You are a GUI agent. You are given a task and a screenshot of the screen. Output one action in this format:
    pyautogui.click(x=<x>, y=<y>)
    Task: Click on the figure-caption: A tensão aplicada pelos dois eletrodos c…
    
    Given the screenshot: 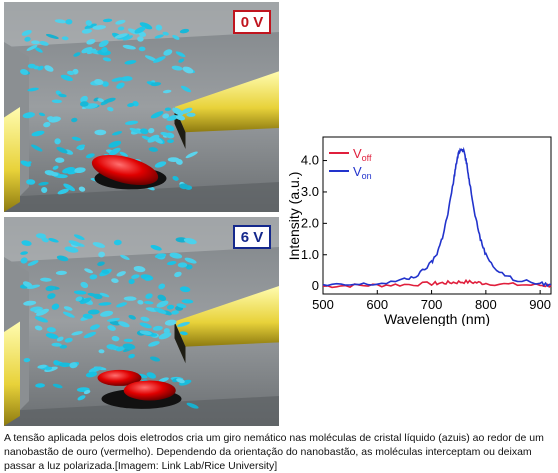 What is the action you would take?
    pyautogui.click(x=274, y=452)
    